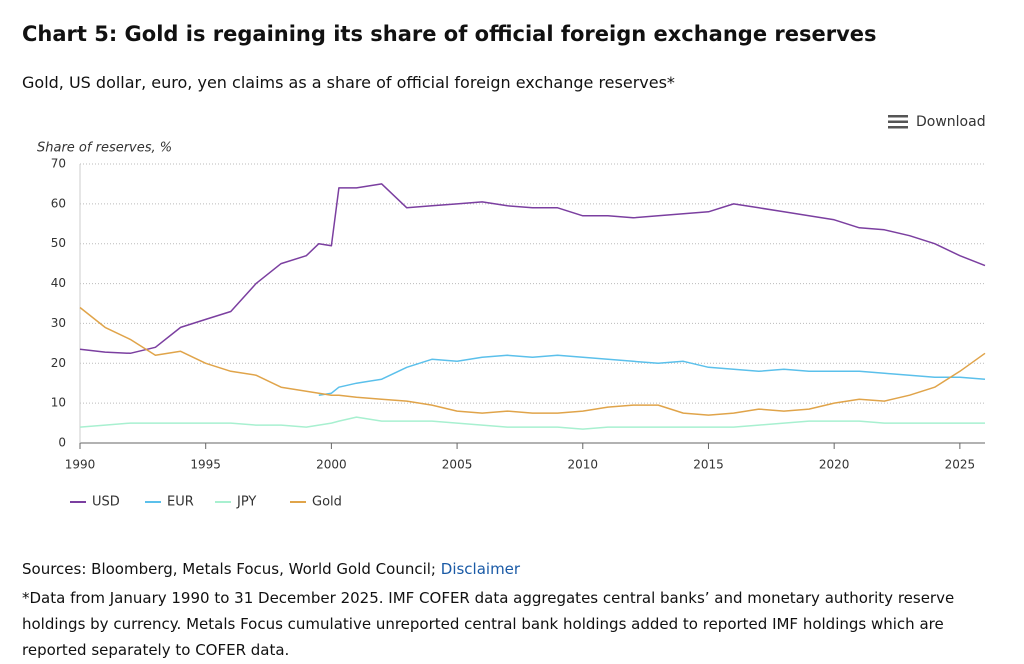  Describe the element at coordinates (951, 122) in the screenshot. I see `download-label: Download` at that location.